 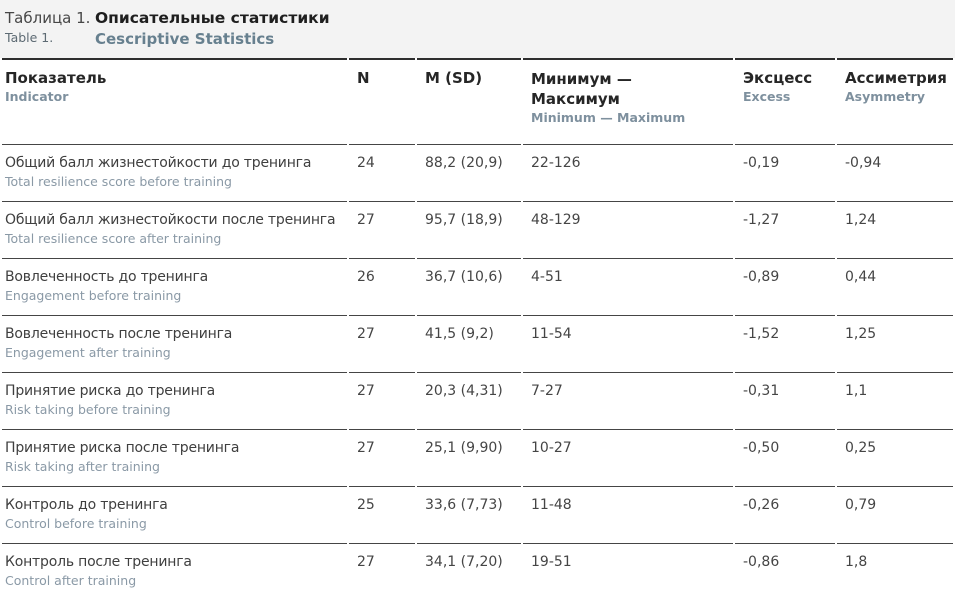 What do you see at coordinates (469, 514) in the screenshot?
I see `cell-msd: 33,6 (7,73)` at bounding box center [469, 514].